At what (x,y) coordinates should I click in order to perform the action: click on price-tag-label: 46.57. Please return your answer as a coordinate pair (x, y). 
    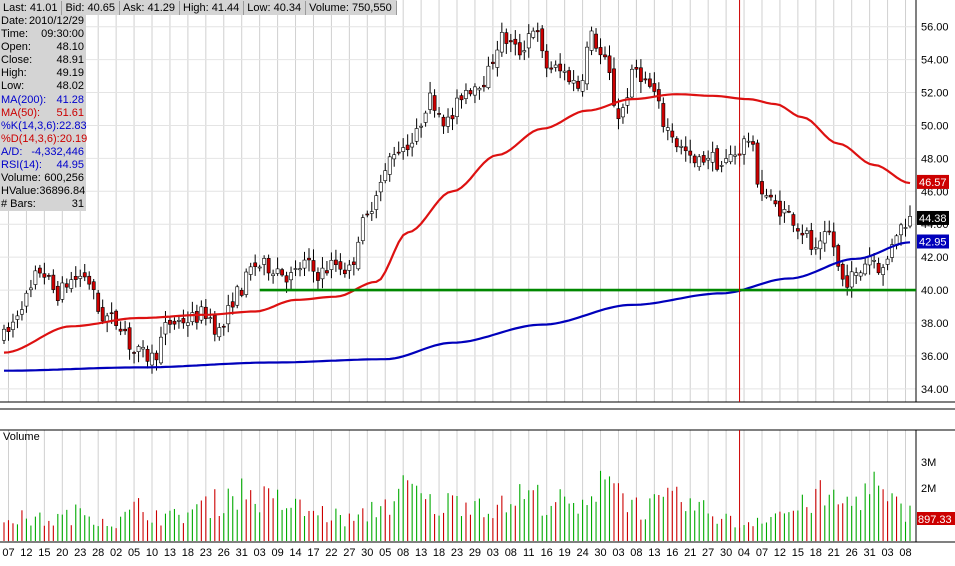
    Looking at the image, I should click on (933, 183).